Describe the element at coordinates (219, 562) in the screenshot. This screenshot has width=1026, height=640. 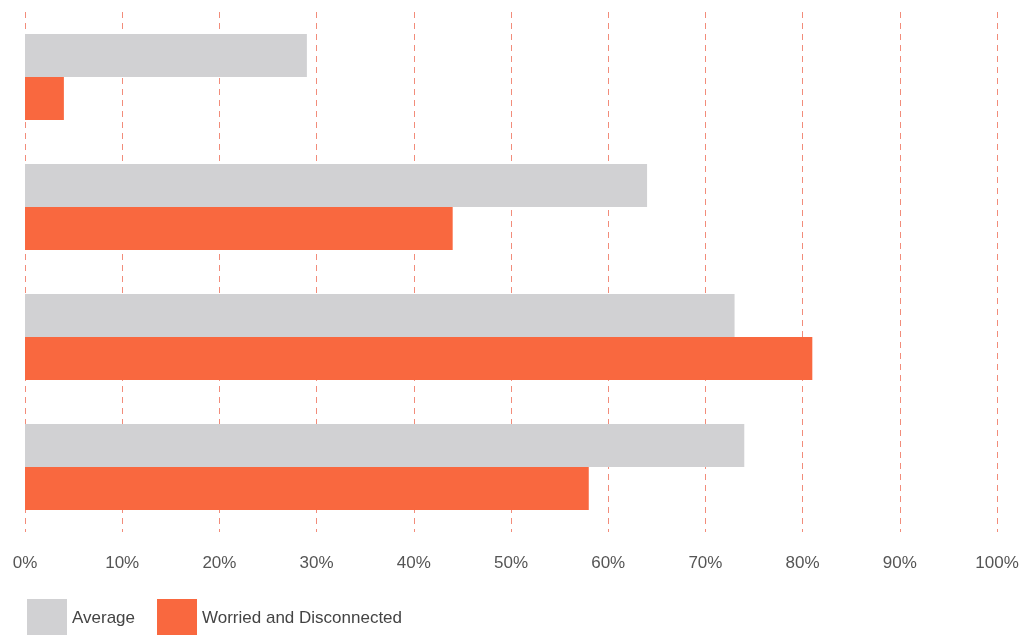
I see `x-tick-label: 20%` at that location.